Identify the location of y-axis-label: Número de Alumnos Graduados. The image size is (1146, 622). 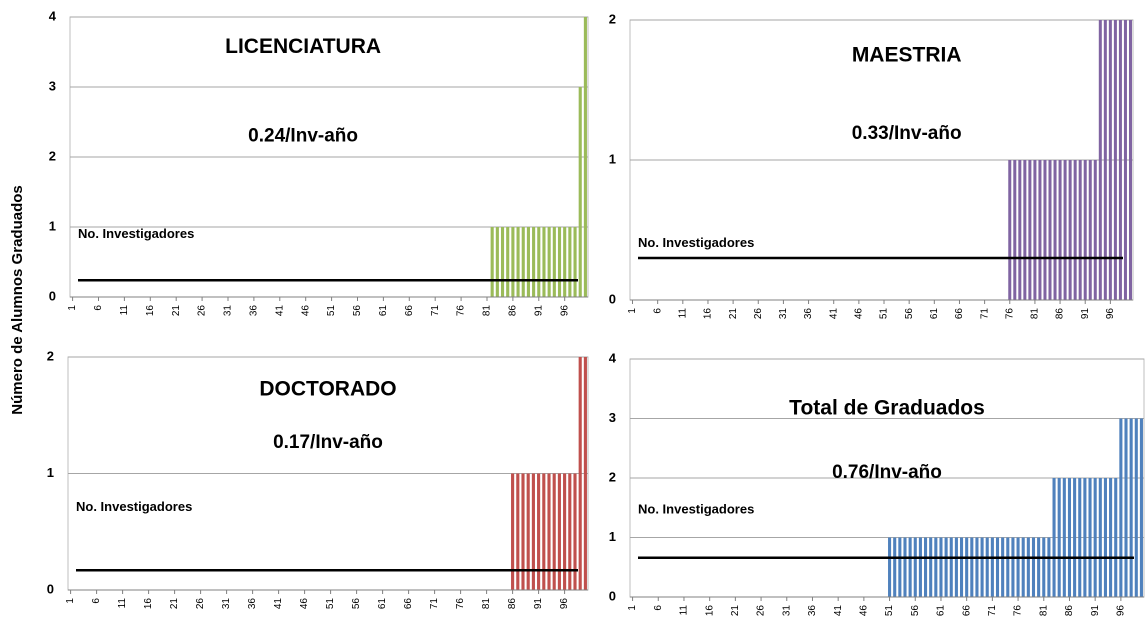
(17, 299).